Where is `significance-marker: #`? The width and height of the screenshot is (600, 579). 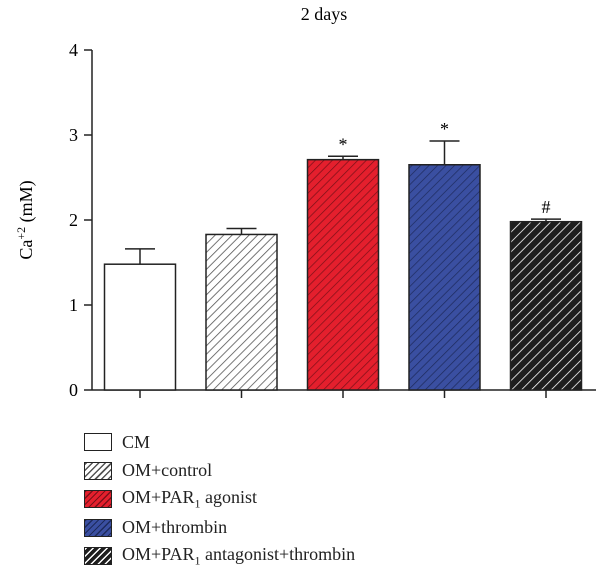
significance-marker: # is located at coordinates (546, 207).